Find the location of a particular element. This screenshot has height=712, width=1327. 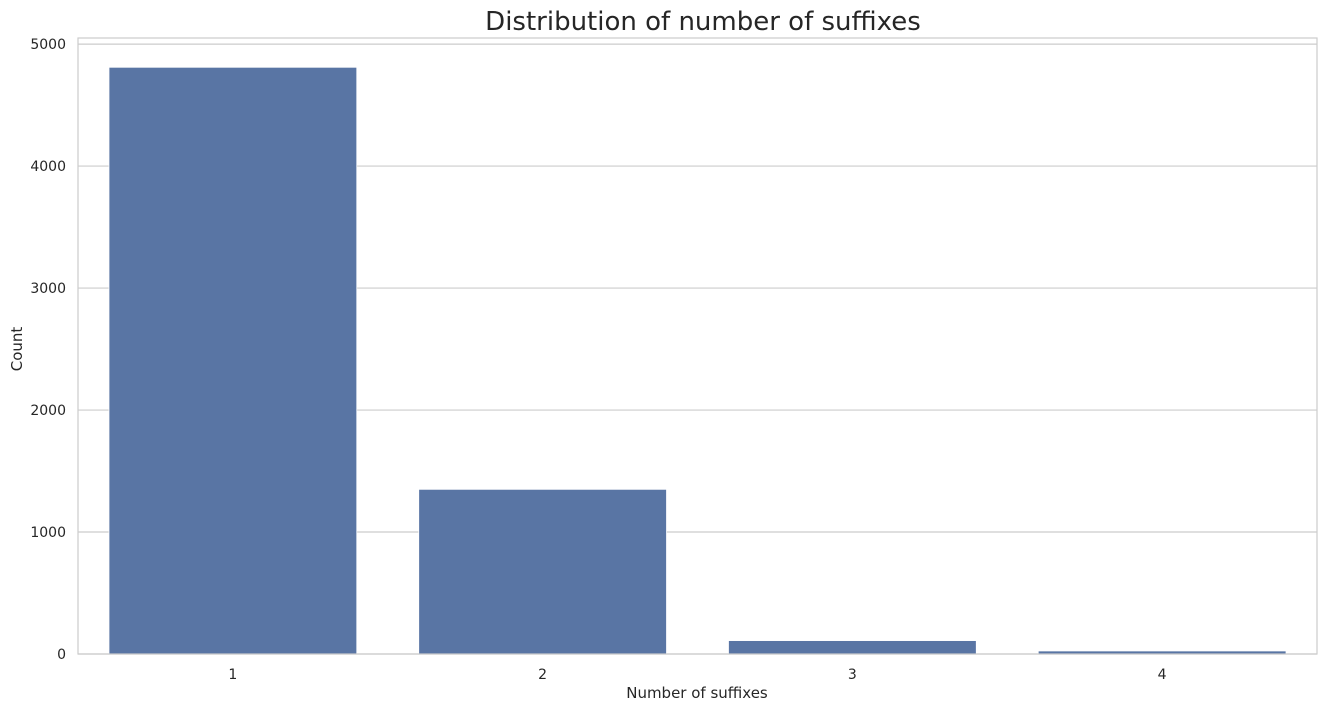

y-tick-label: 1000 is located at coordinates (48, 533).